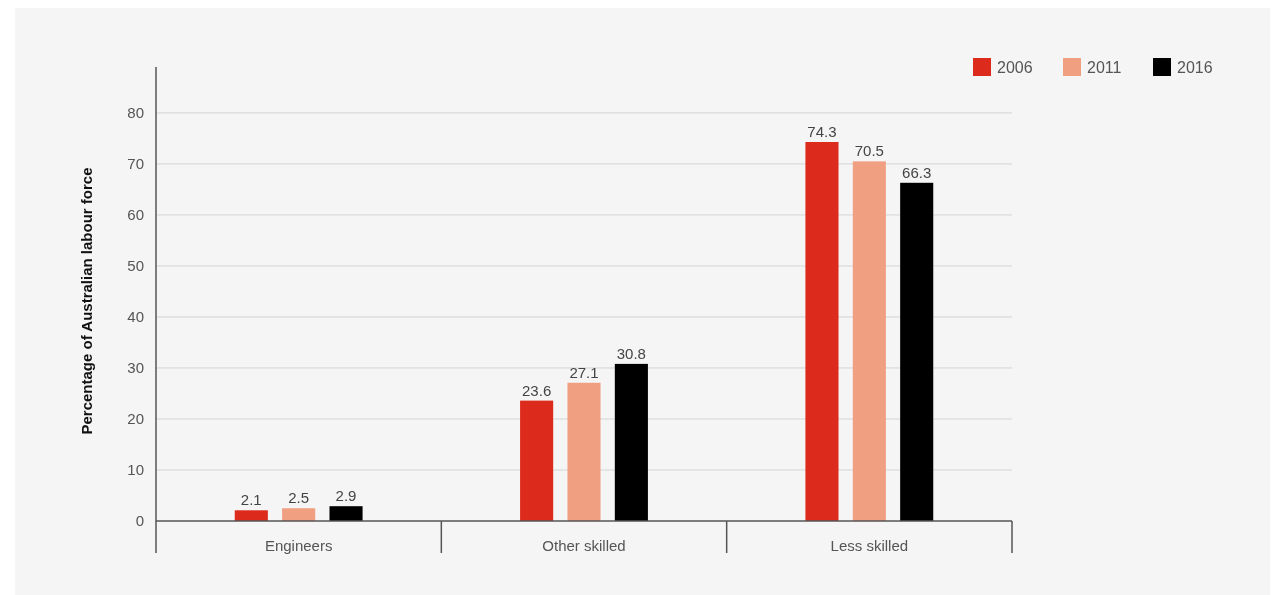  Describe the element at coordinates (135, 113) in the screenshot. I see `y-tick-label: 80` at that location.